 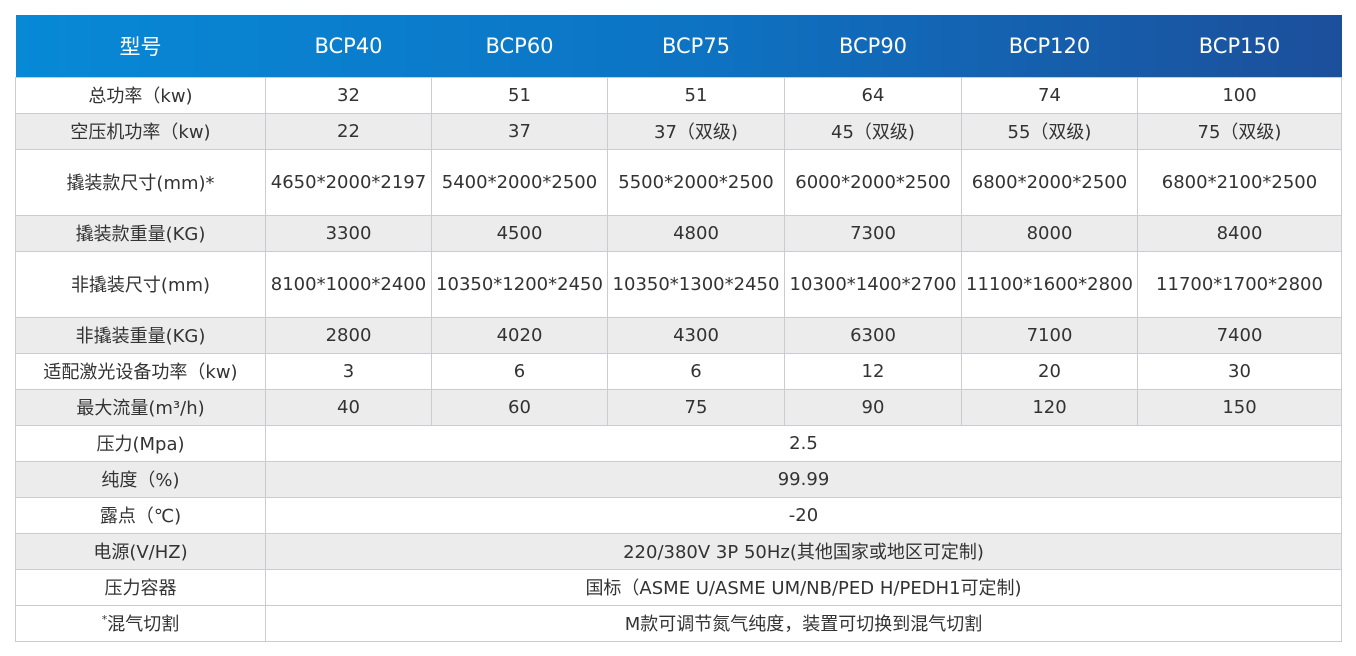 I want to click on table-row: 压力(Mpa) 2.5, so click(x=678, y=443).